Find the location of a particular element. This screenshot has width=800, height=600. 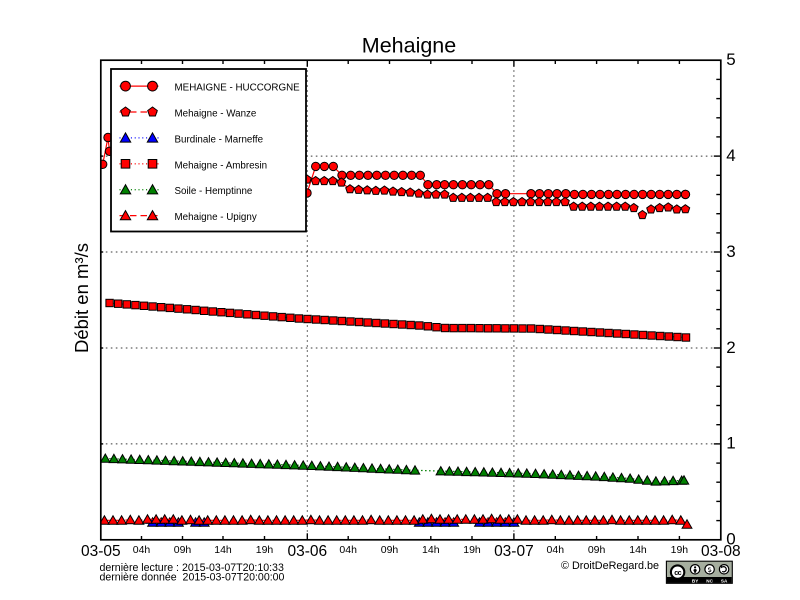

svg-text: 4 is located at coordinates (730, 155).